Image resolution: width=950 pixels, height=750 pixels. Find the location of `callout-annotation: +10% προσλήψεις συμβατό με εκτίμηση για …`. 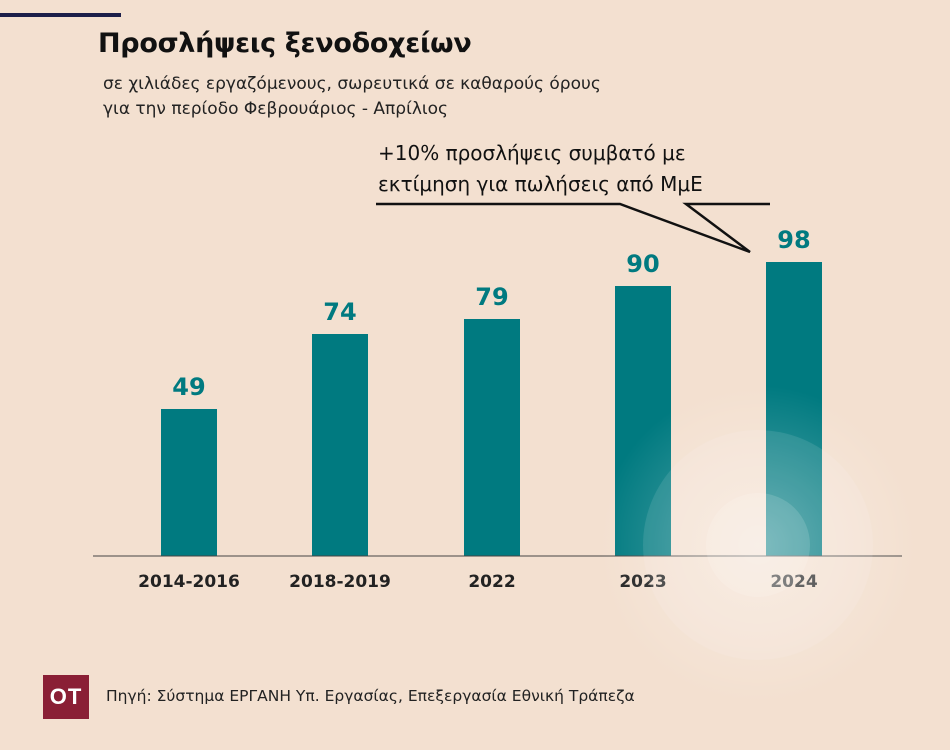

callout-annotation: +10% προσλήψεις συμβατό με εκτίμηση για … is located at coordinates (540, 169).